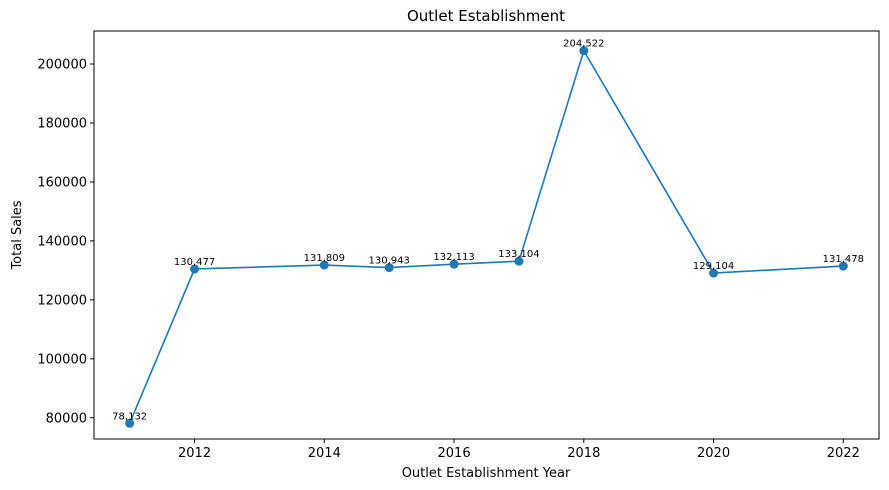  Describe the element at coordinates (66, 418) in the screenshot. I see `y-tick-label: 80000` at that location.